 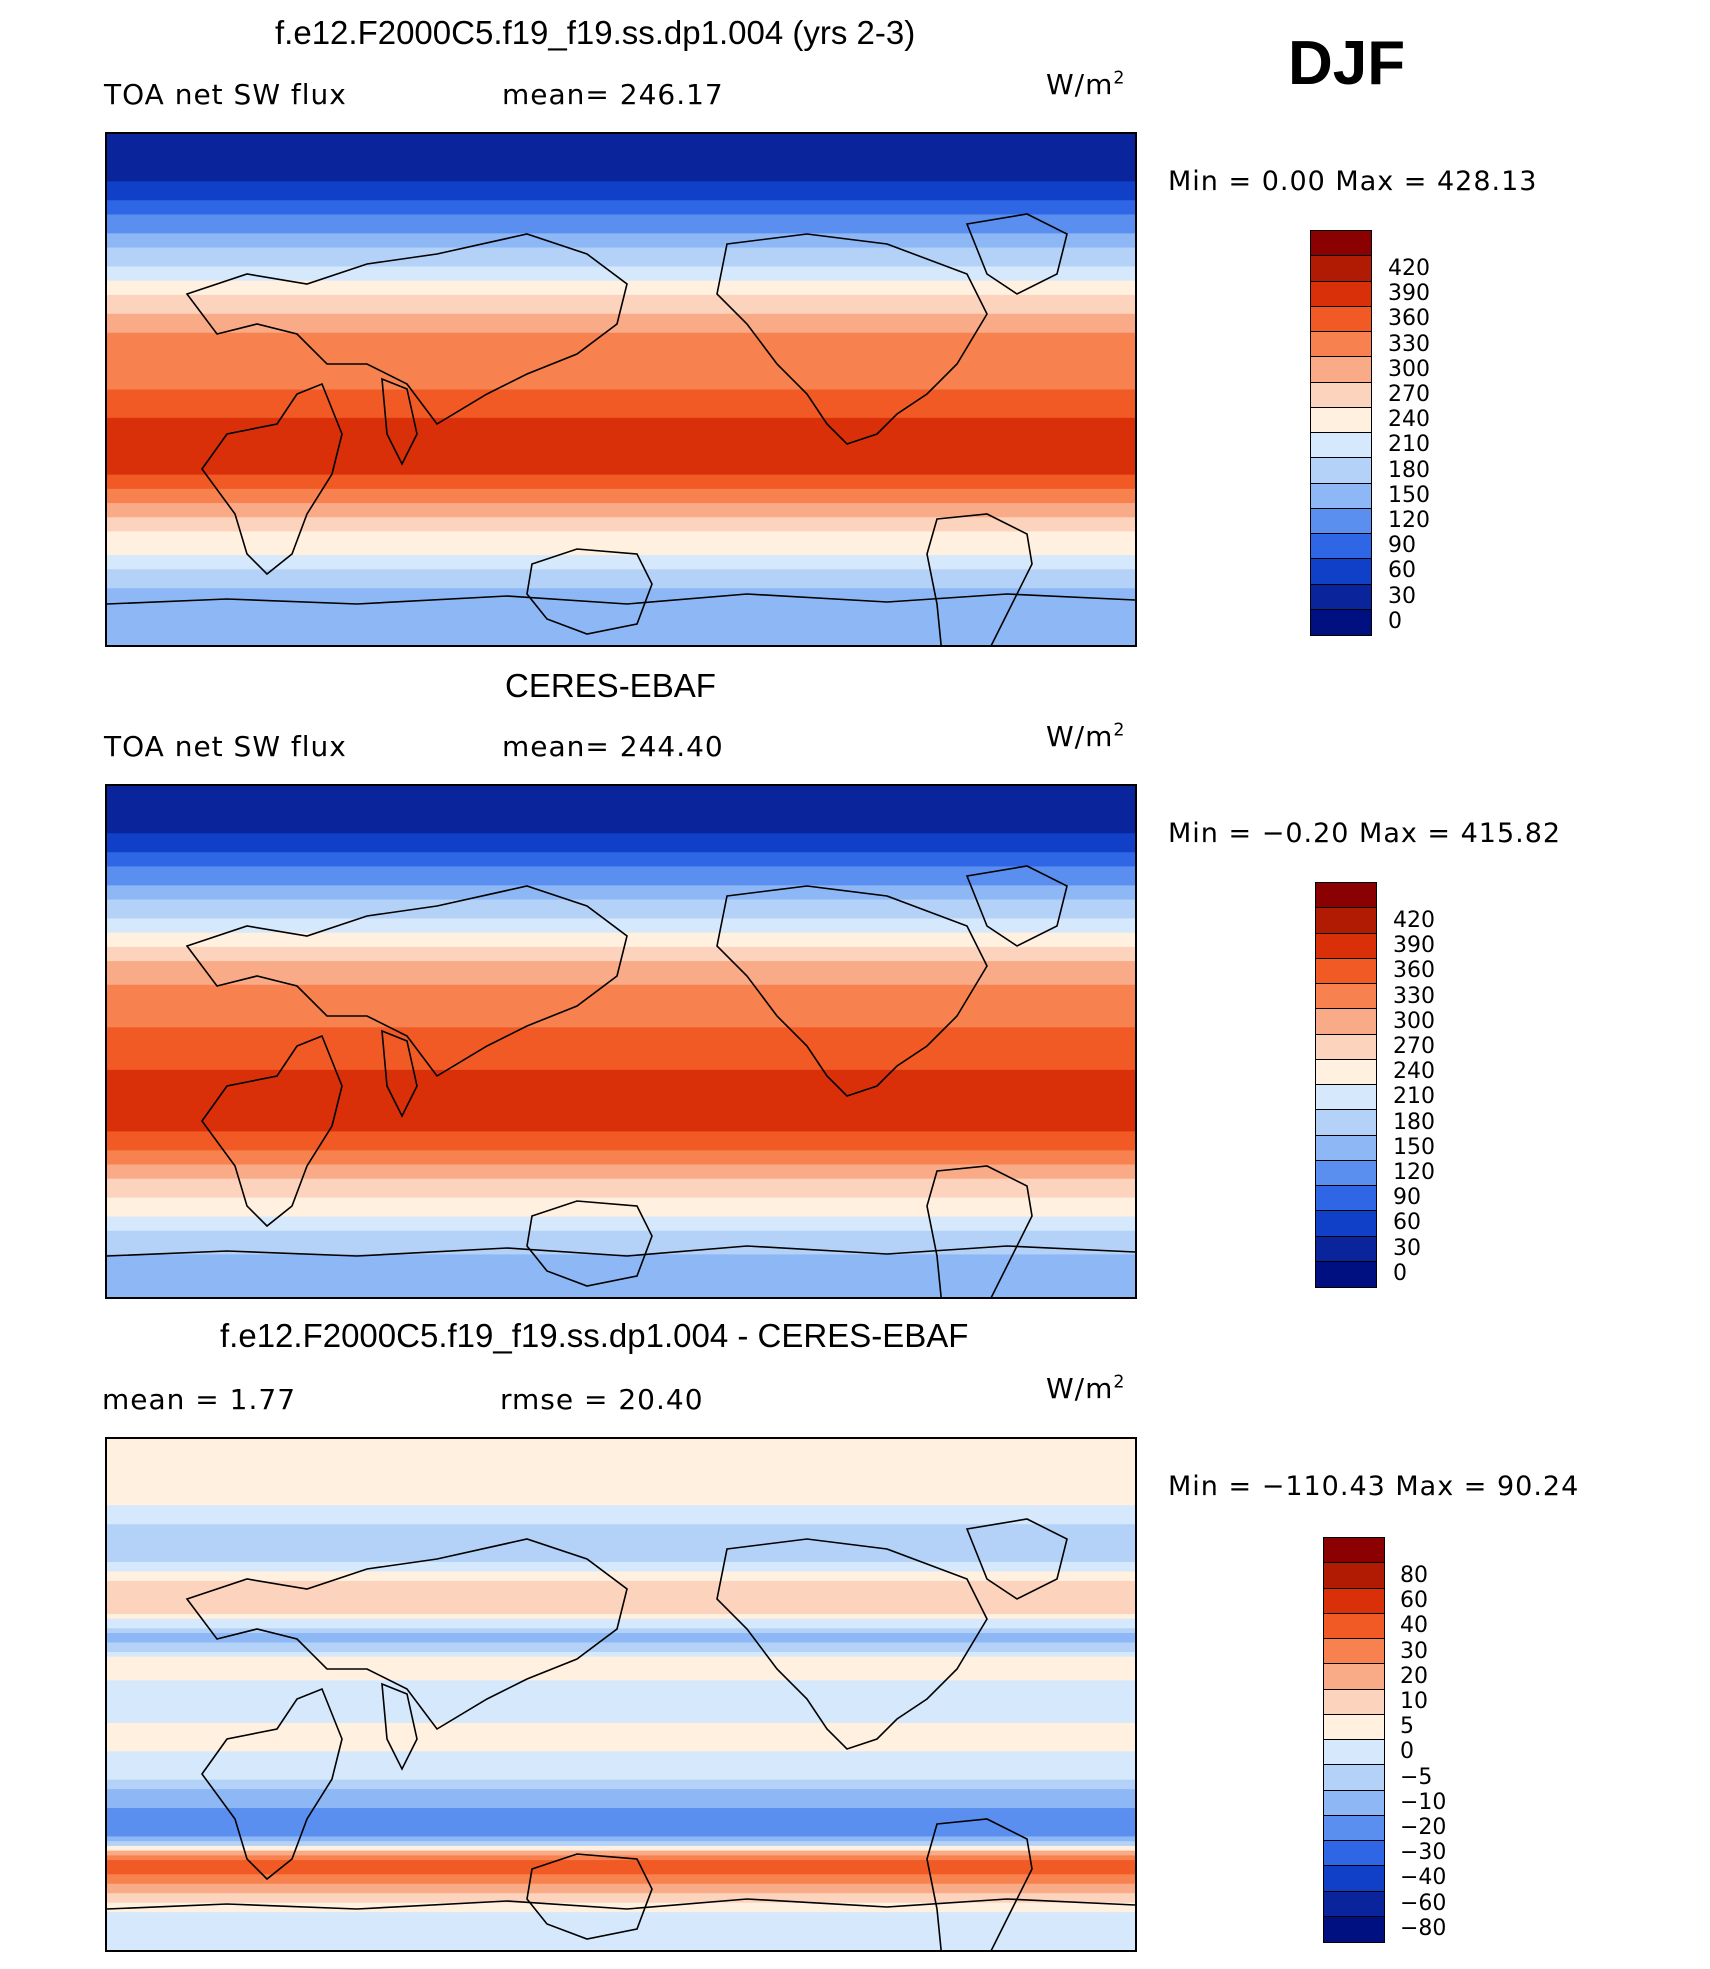 I want to click on panel-1-mean-label: mean= 246.17, so click(x=613, y=94).